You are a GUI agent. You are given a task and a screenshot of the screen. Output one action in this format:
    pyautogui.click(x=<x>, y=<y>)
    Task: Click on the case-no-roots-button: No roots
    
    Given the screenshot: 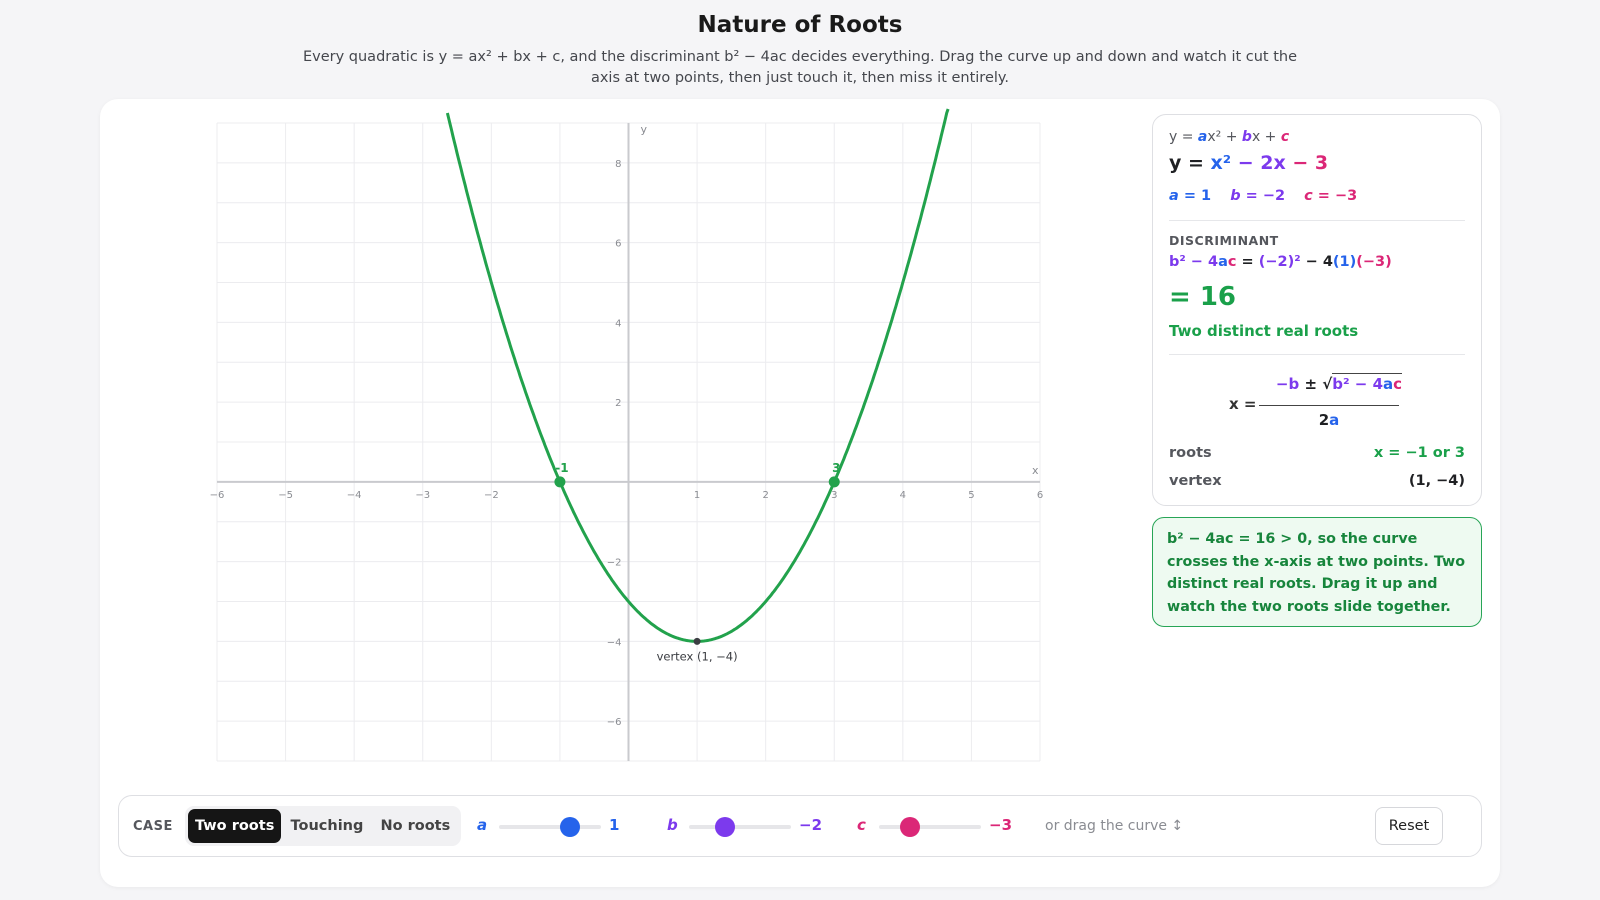 What is the action you would take?
    pyautogui.click(x=415, y=826)
    